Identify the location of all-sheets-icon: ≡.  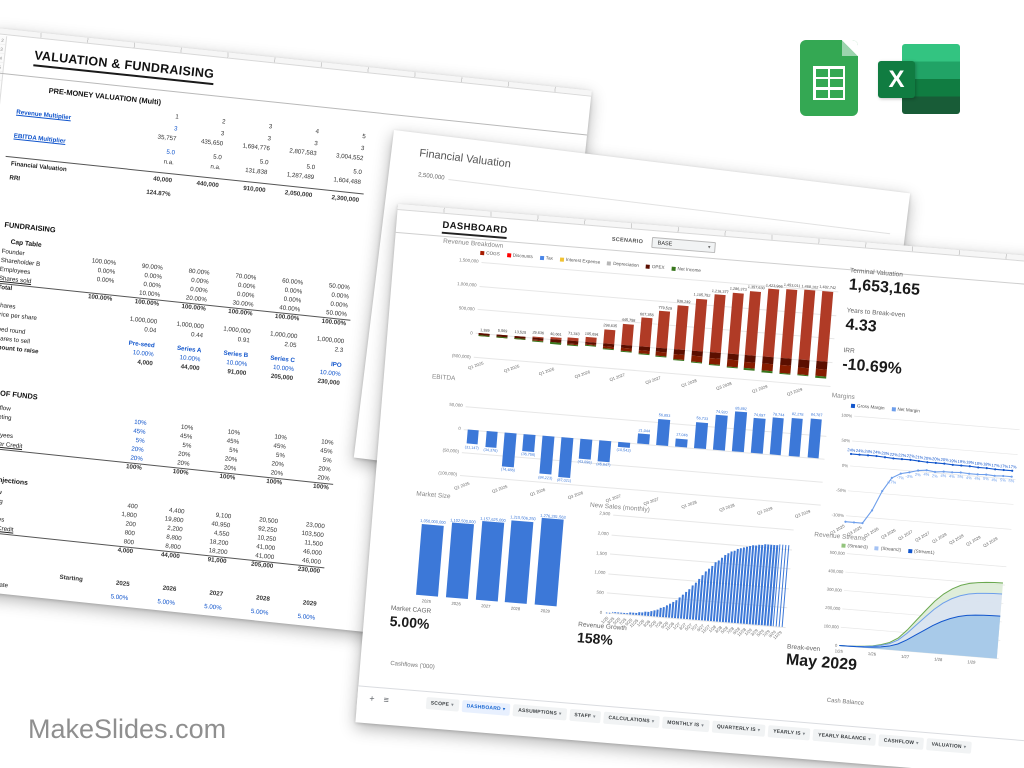
(386, 699).